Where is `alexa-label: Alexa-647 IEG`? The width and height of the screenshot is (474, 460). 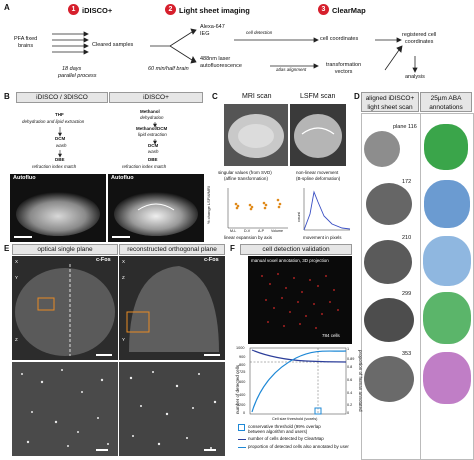 alexa-label: Alexa-647 IEG is located at coordinates (212, 30).